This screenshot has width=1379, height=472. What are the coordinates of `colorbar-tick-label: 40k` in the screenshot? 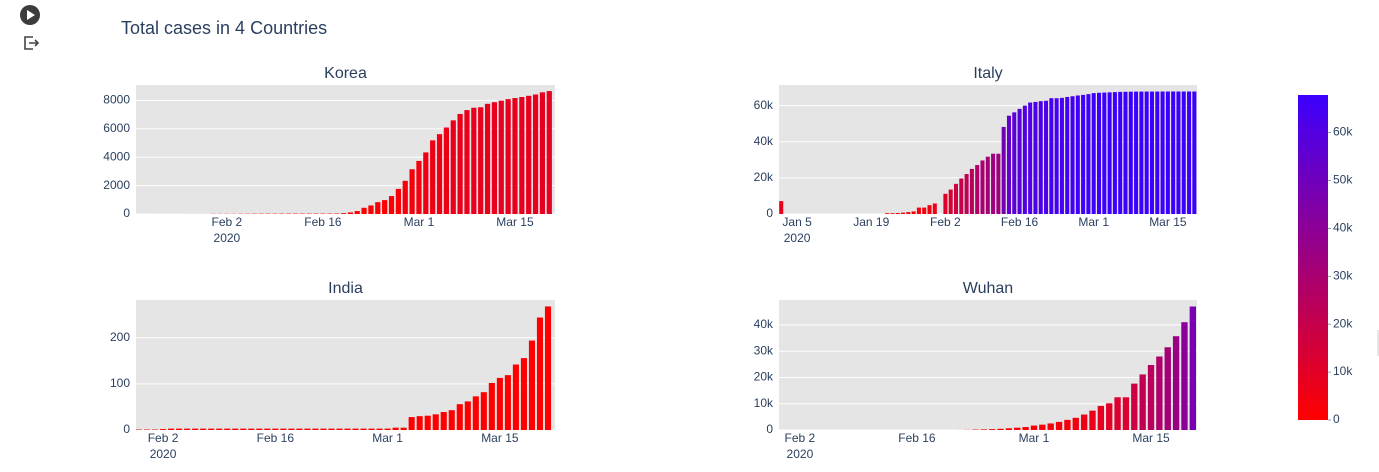 It's located at (1343, 227).